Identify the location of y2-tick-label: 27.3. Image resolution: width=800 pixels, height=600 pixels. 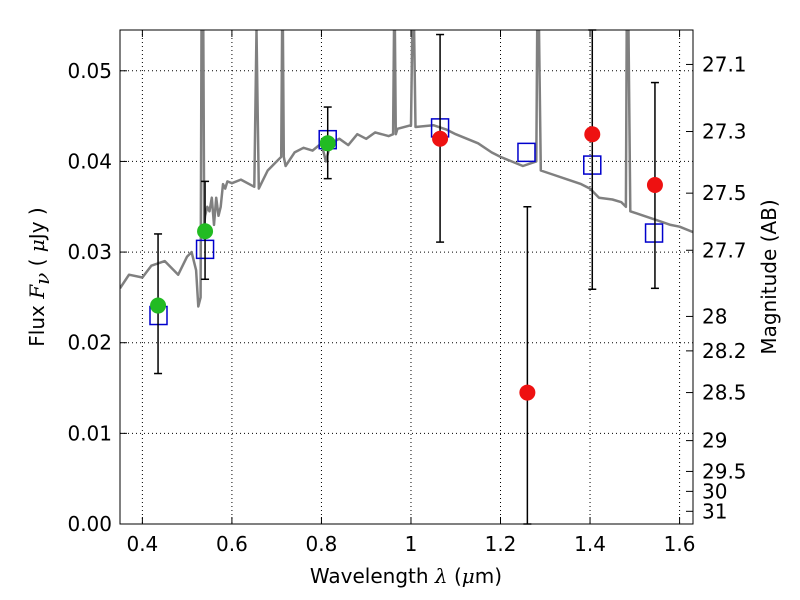
(724, 132).